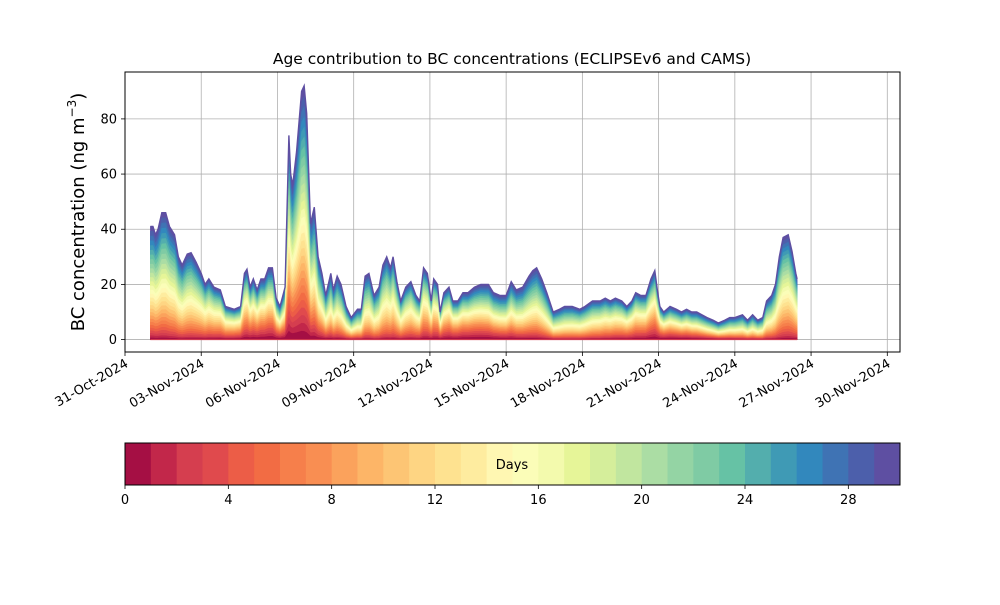 This screenshot has height=605, width=1000. I want to click on y-axis: 0 20 40 60 80, so click(112, 230).